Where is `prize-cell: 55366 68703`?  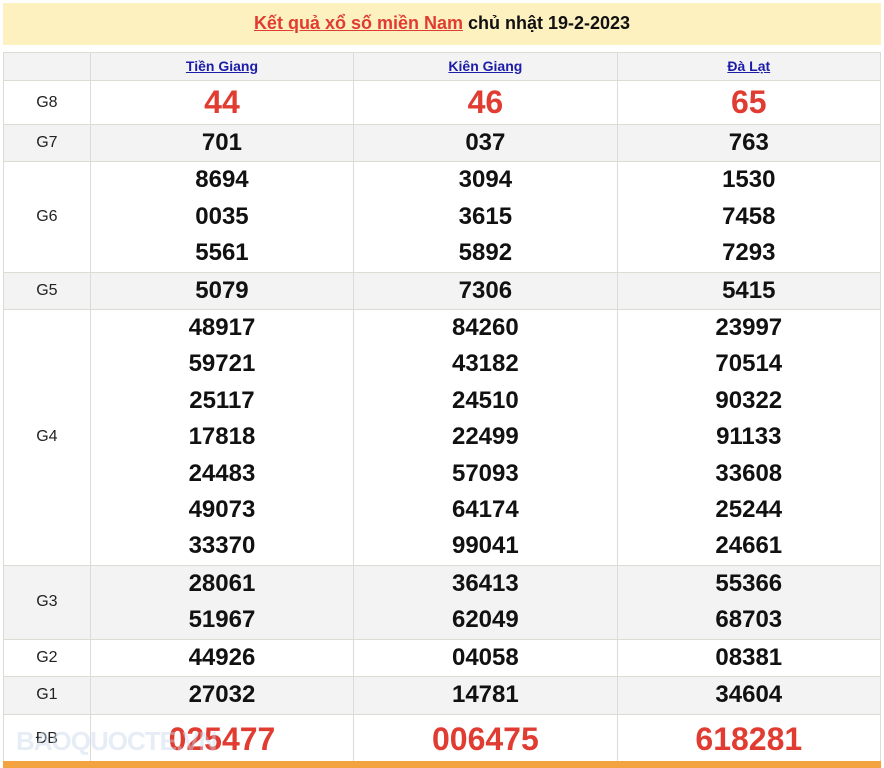
prize-cell: 55366 68703 is located at coordinates (749, 602).